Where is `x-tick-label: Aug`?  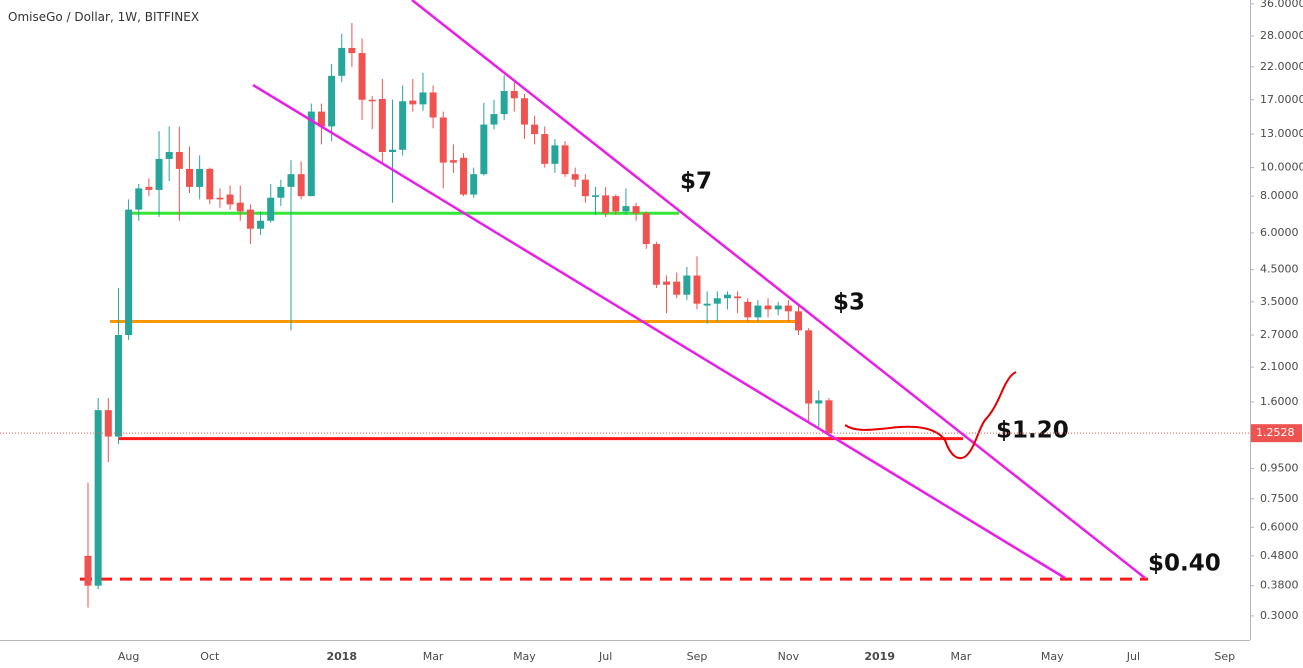
x-tick-label: Aug is located at coordinates (128, 656).